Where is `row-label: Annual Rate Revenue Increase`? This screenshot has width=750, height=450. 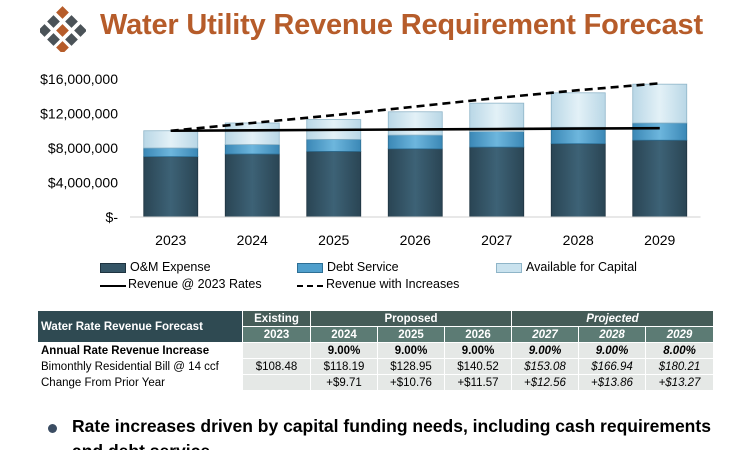 row-label: Annual Rate Revenue Increase is located at coordinates (140, 350).